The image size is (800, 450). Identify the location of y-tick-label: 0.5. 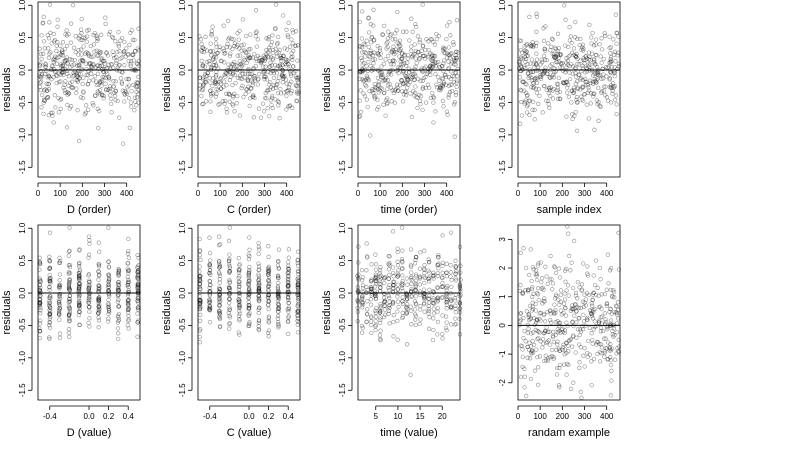
(22, 38).